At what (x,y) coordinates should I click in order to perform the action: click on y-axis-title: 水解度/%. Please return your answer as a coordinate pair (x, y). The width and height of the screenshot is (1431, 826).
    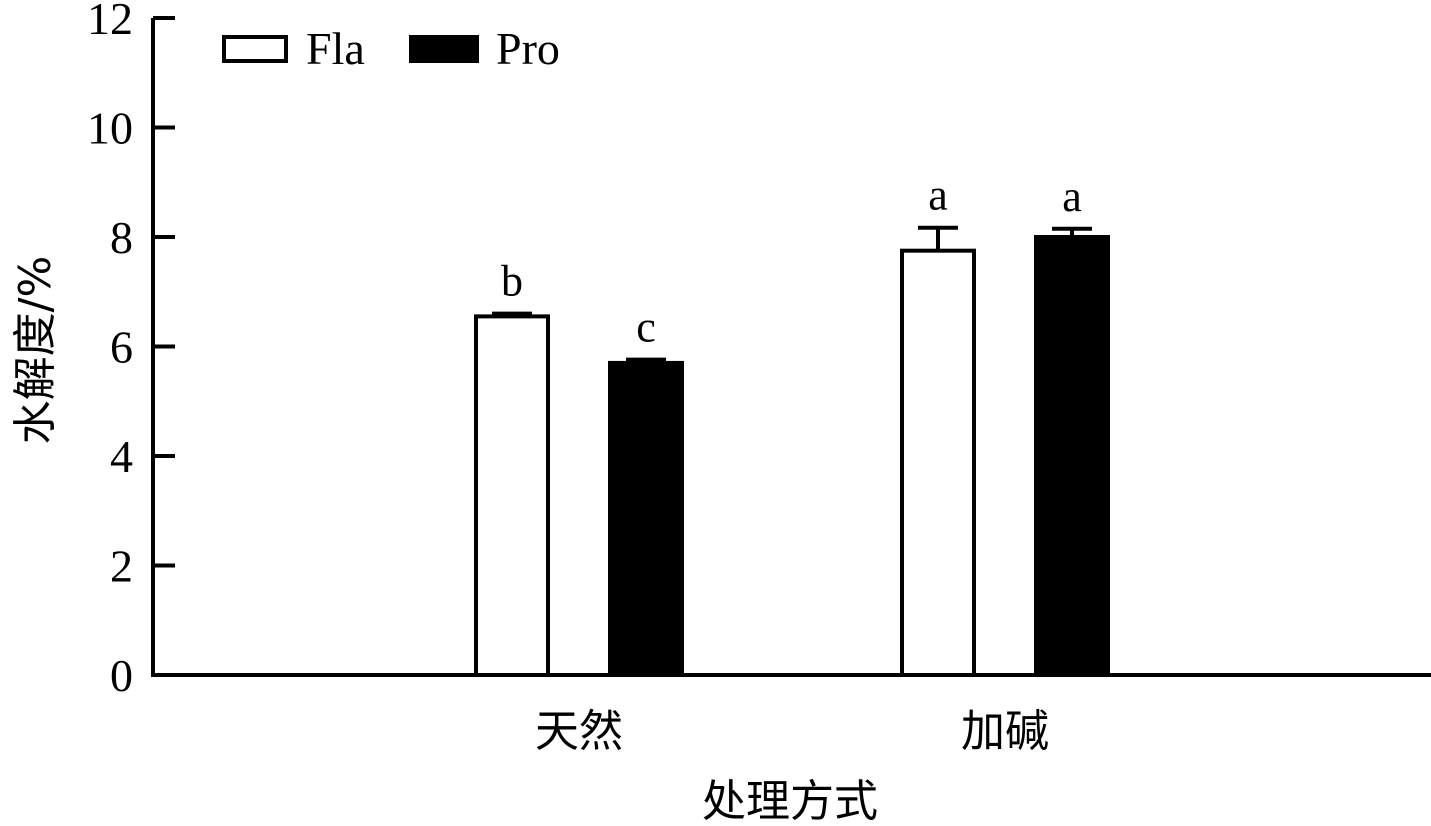
    Looking at the image, I should click on (35, 350).